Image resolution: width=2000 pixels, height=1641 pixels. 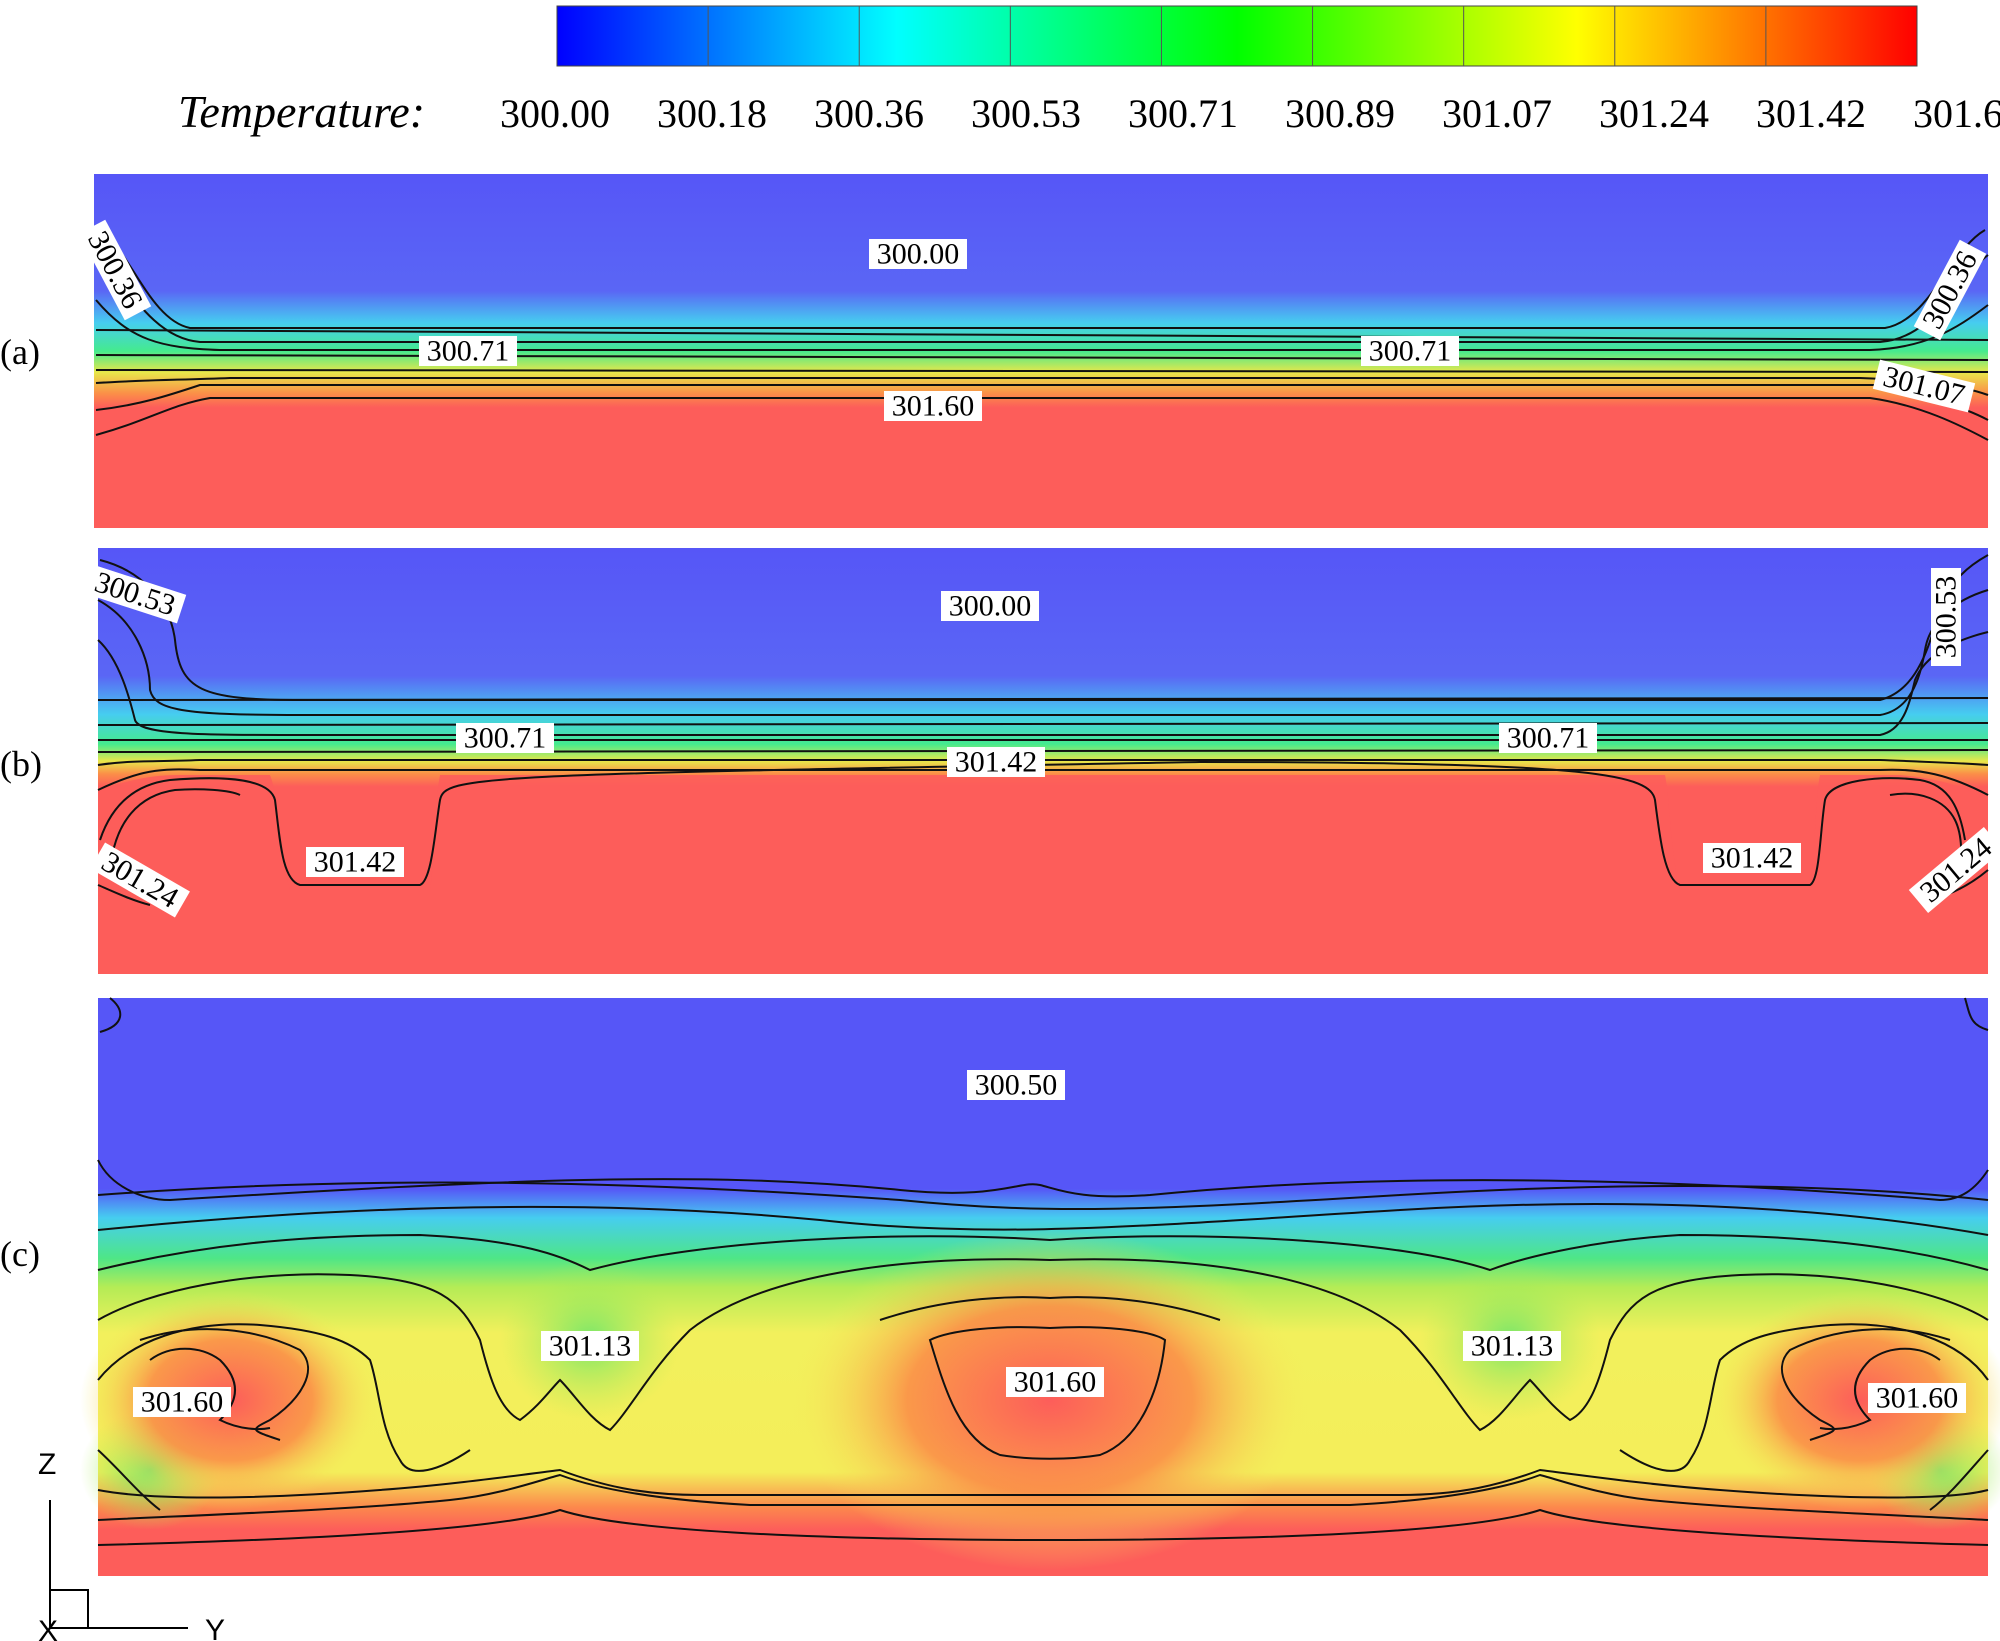 What do you see at coordinates (1340, 113) in the screenshot?
I see `colorbar-tick-label: 300.89` at bounding box center [1340, 113].